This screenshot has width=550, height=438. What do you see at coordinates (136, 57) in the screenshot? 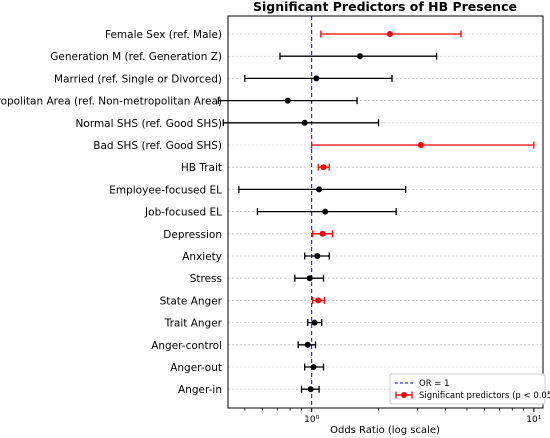
I see `category-label: Generation M (ref. Generation Z)` at bounding box center [136, 57].